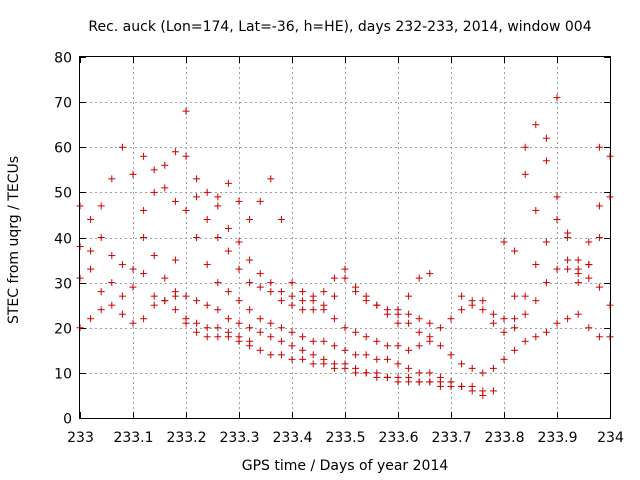 This screenshot has width=640, height=480. I want to click on x-tick-label: 233.2, so click(186, 438).